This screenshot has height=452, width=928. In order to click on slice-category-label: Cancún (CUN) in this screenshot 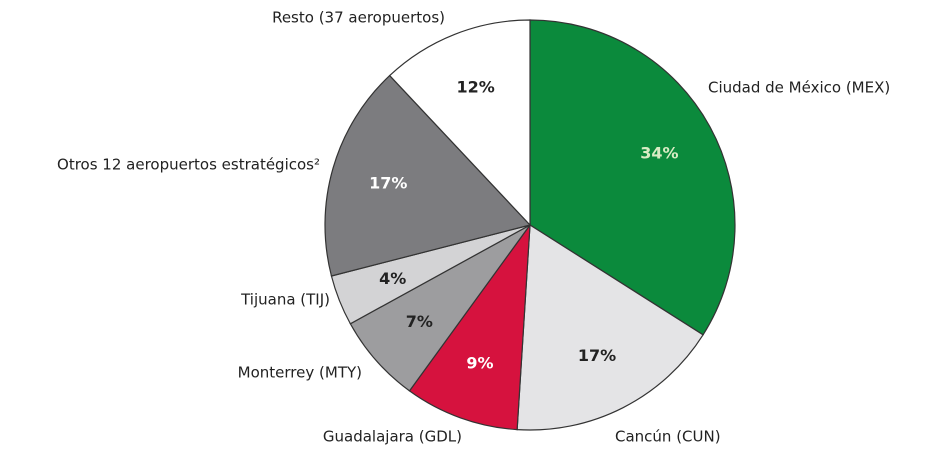, I will do `click(668, 437)`.